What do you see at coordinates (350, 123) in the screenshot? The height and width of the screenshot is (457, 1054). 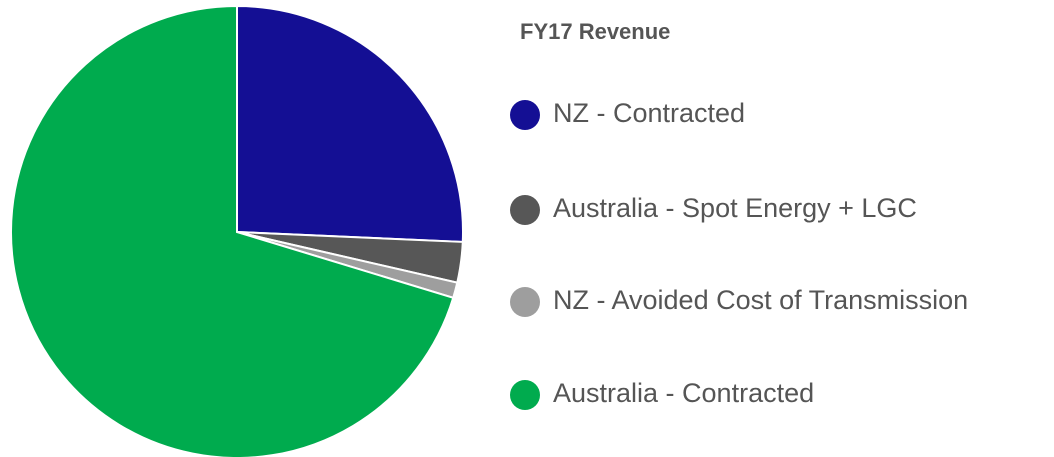 I see `pie-slice` at bounding box center [350, 123].